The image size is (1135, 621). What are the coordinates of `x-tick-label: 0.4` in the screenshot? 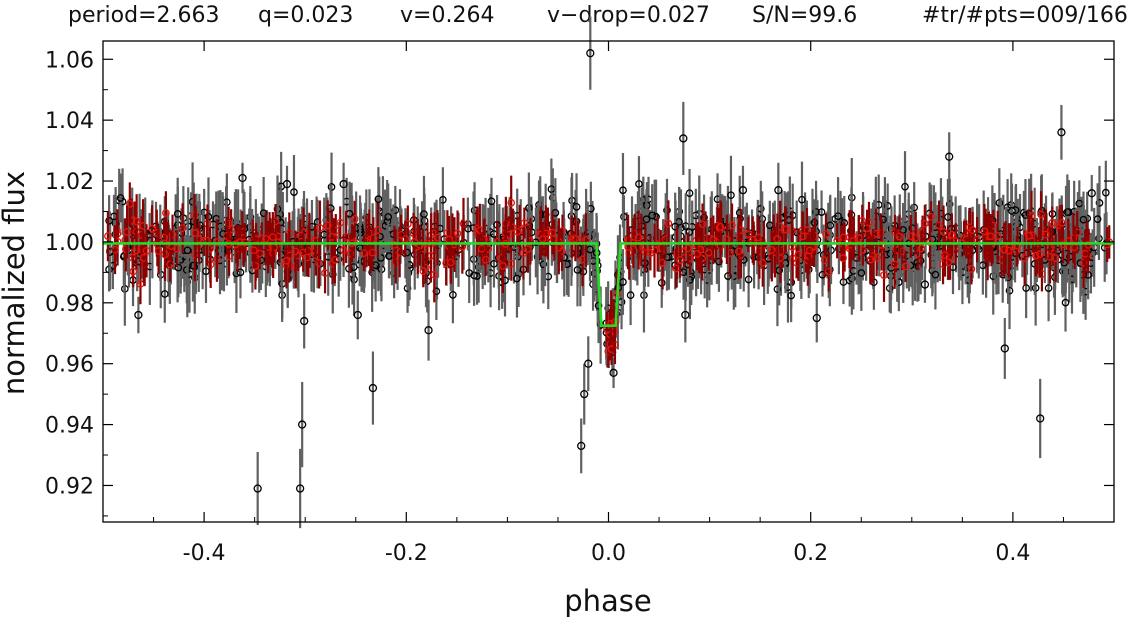 It's located at (1012, 553).